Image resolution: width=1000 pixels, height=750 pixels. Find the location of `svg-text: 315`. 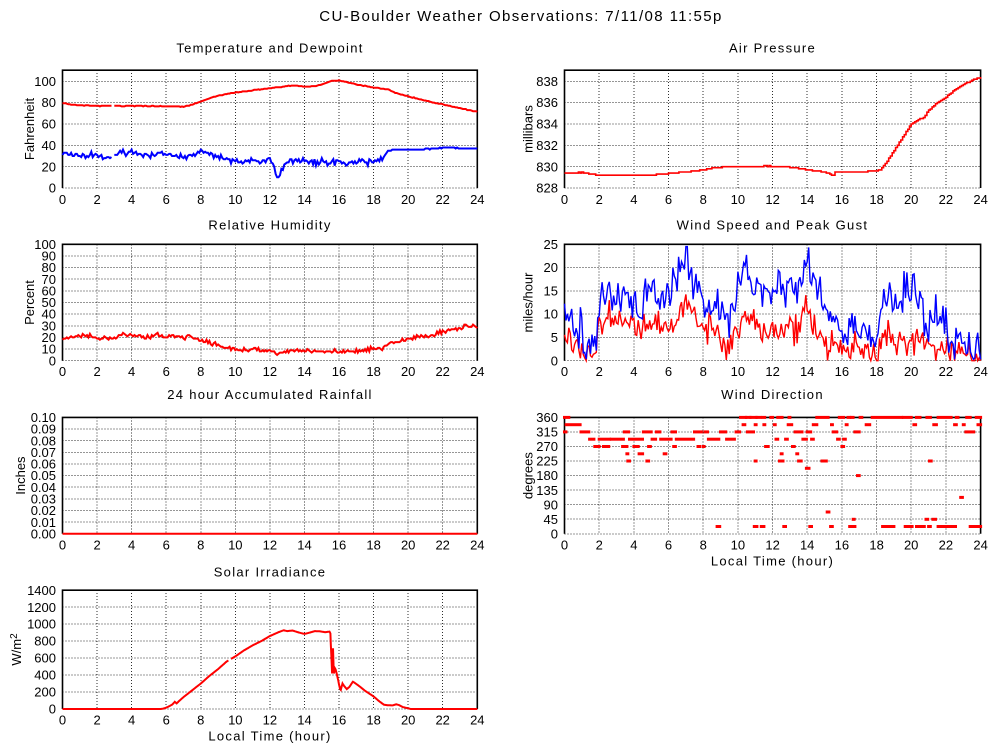

svg-text: 315 is located at coordinates (547, 432).